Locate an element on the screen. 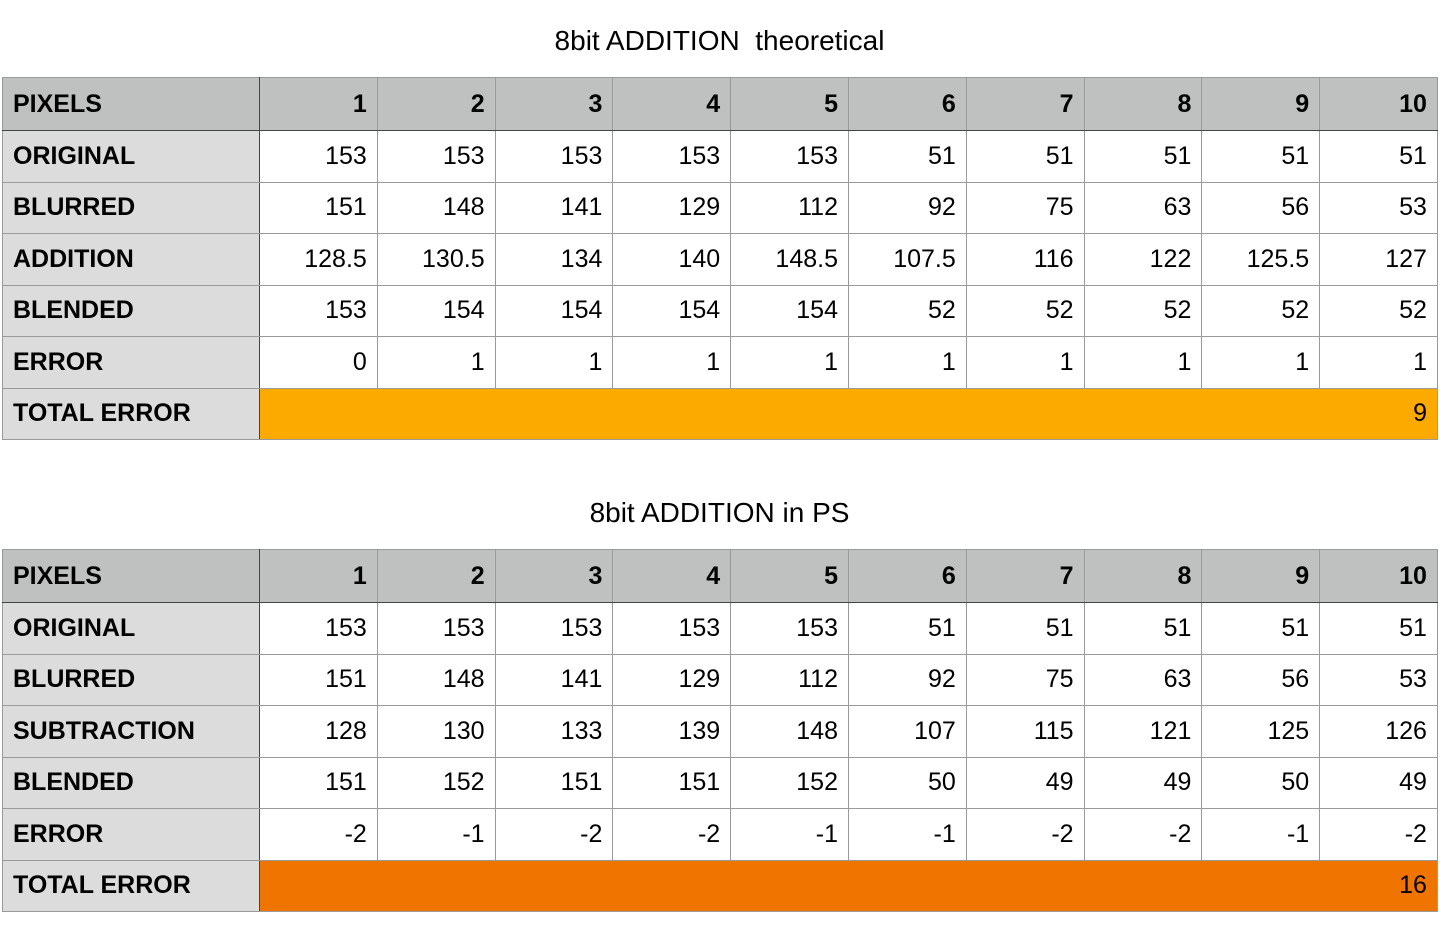 This screenshot has width=1440, height=934. table-cell: 49 is located at coordinates (1025, 782).